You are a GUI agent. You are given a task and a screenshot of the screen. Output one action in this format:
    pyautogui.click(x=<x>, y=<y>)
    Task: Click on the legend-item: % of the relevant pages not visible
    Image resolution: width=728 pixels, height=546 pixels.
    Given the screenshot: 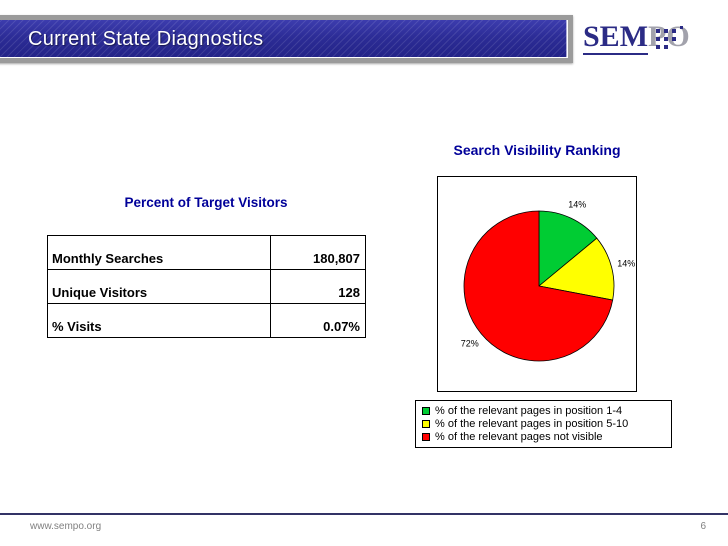 What is the action you would take?
    pyautogui.click(x=543, y=436)
    